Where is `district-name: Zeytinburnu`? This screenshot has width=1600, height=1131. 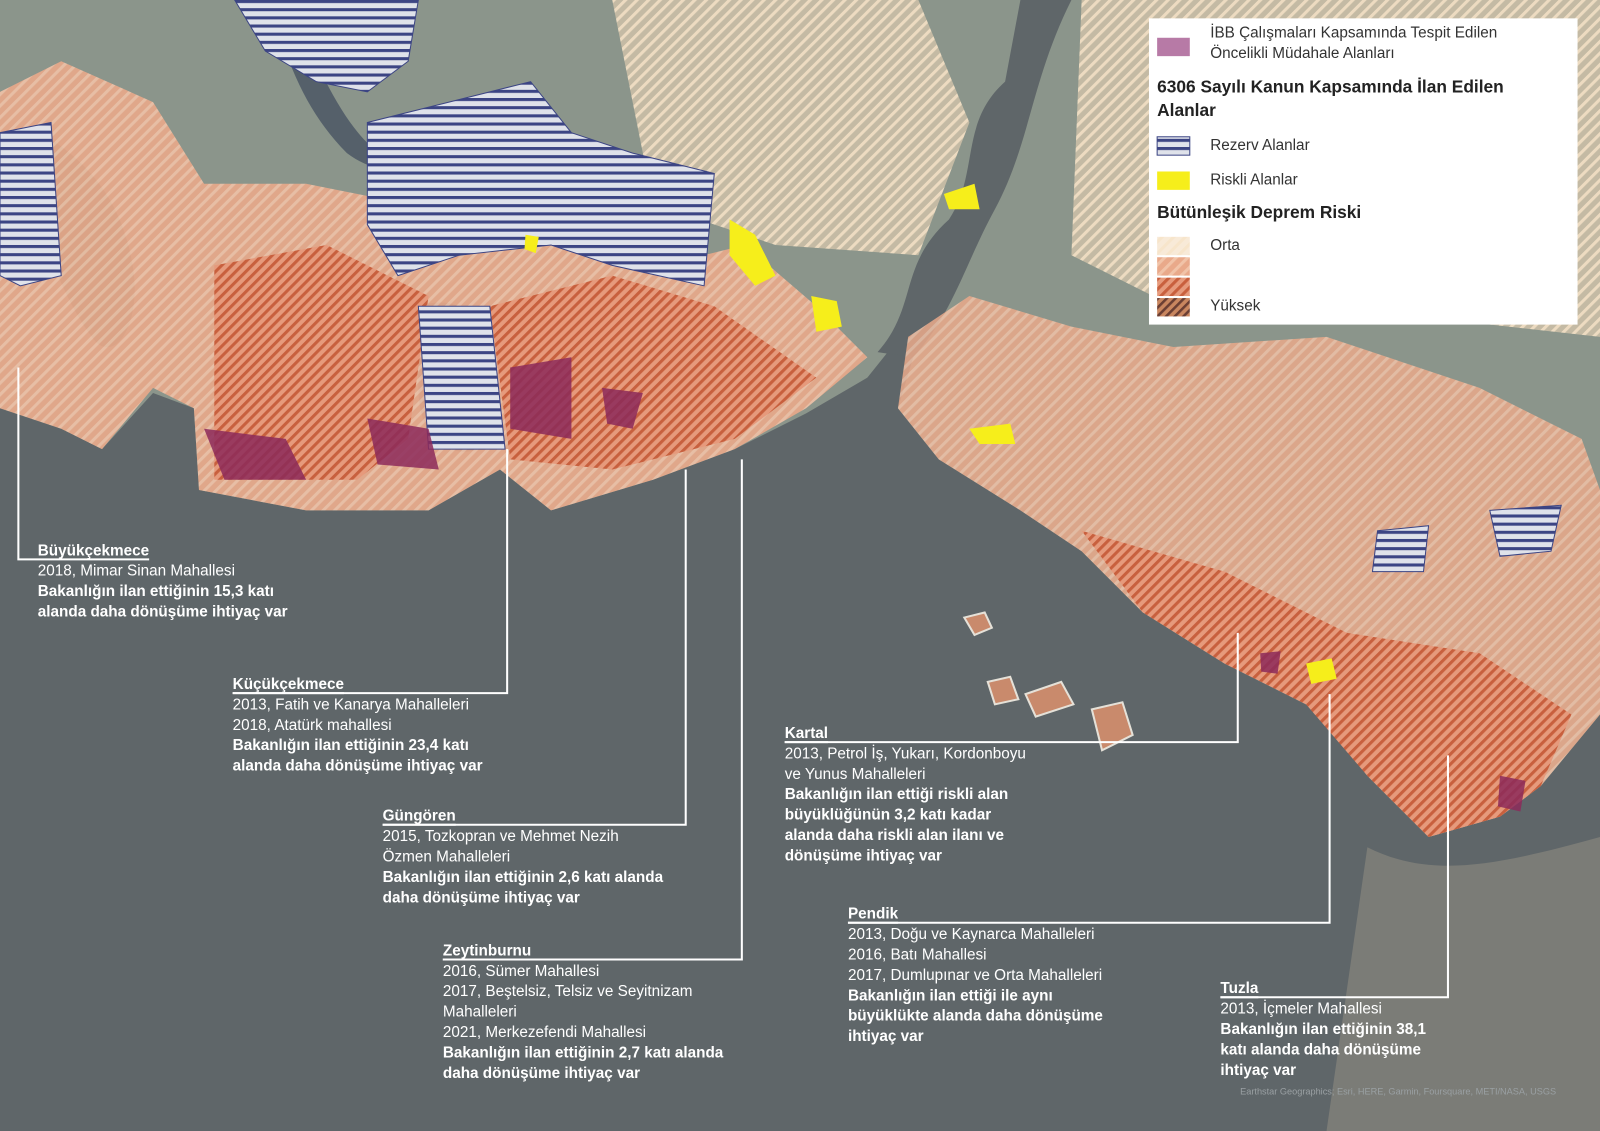
district-name: Zeytinburnu is located at coordinates (487, 950).